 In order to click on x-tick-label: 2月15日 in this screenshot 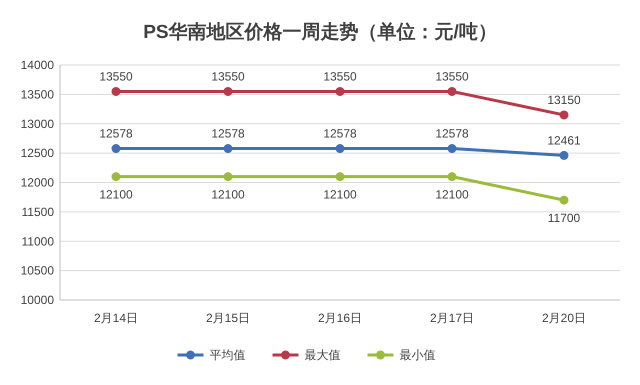, I will do `click(228, 318)`.